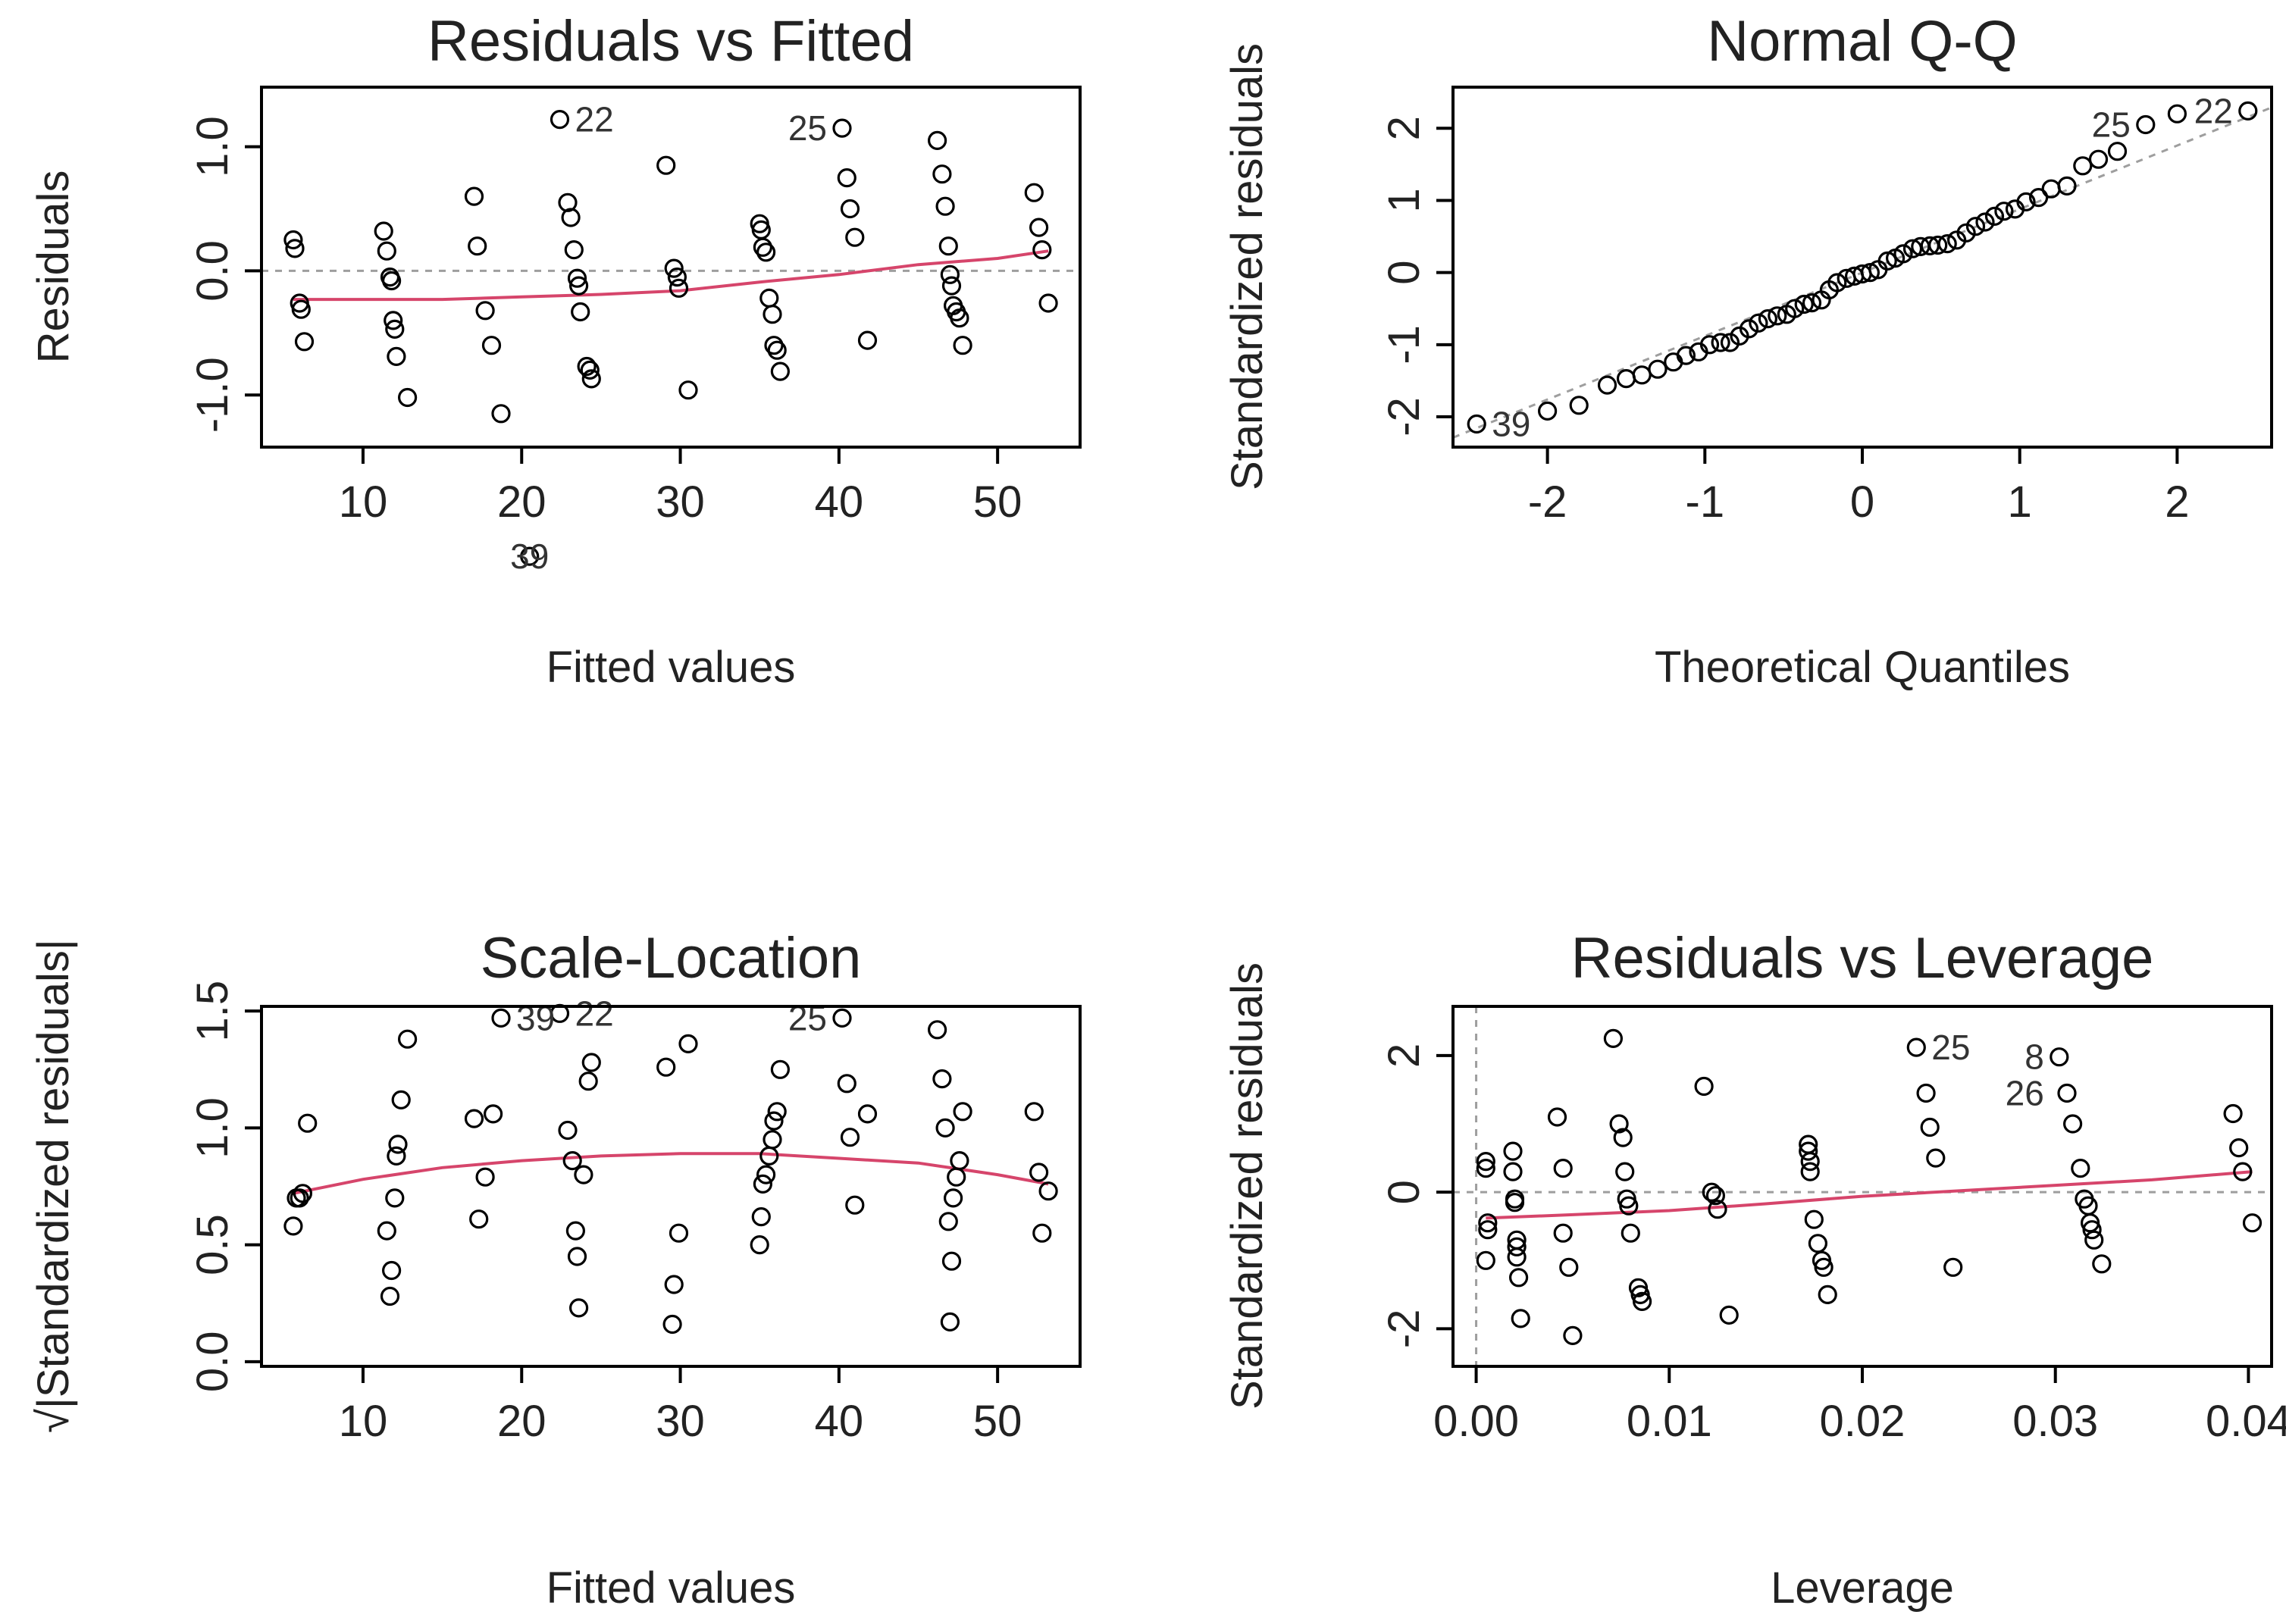  Describe the element at coordinates (212, 395) in the screenshot. I see `y-tick-label: -1.0` at that location.